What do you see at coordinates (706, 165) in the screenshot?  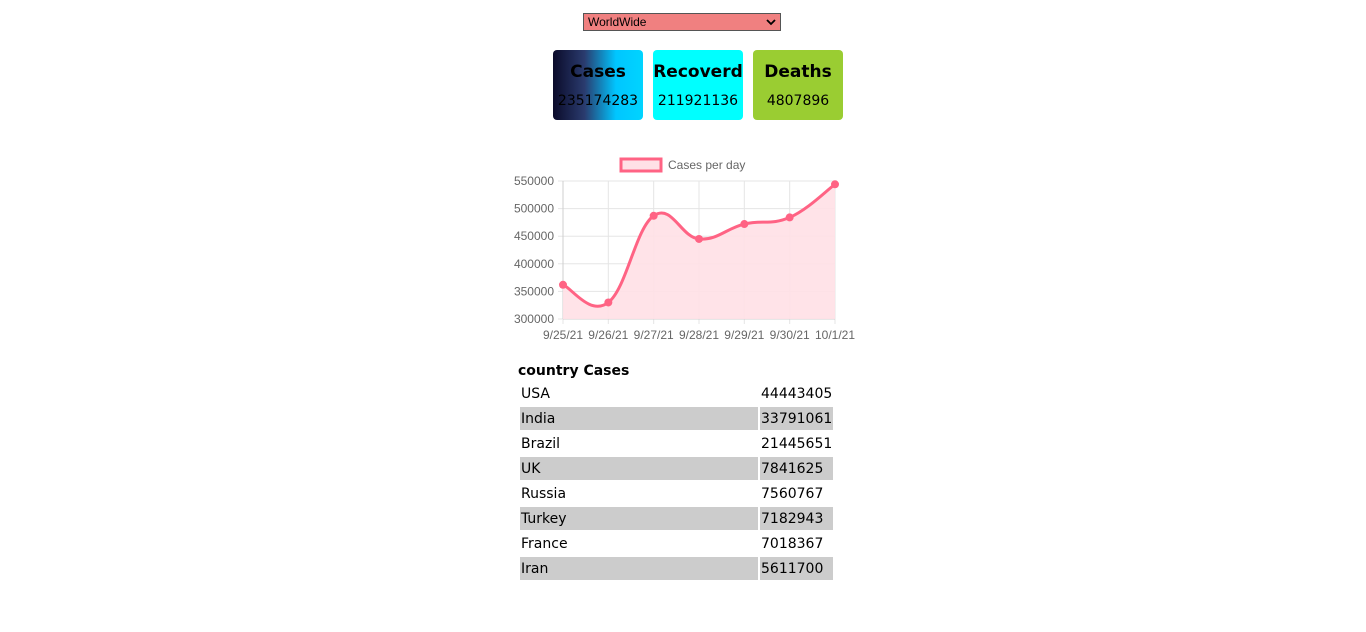 I see `legend-label: Cases per day` at bounding box center [706, 165].